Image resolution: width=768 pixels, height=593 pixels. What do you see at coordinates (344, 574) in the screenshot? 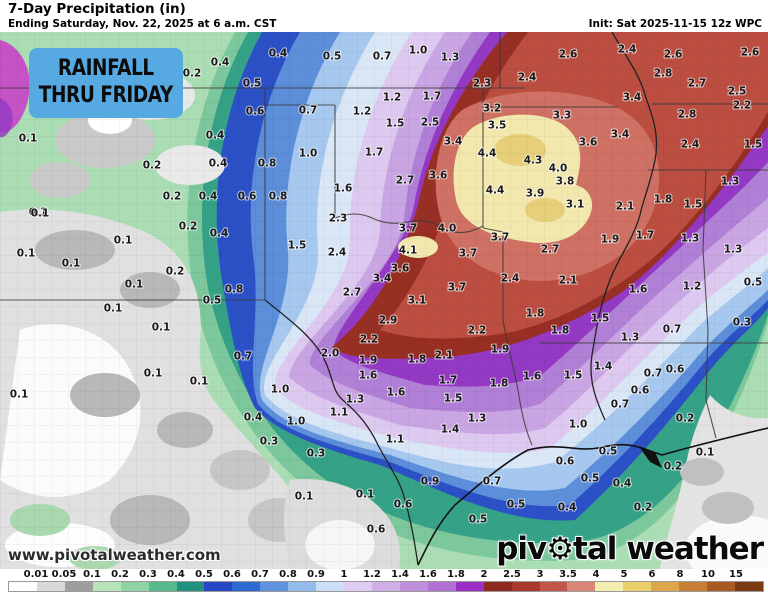
I see `colorbar-tick: 1` at bounding box center [344, 574].